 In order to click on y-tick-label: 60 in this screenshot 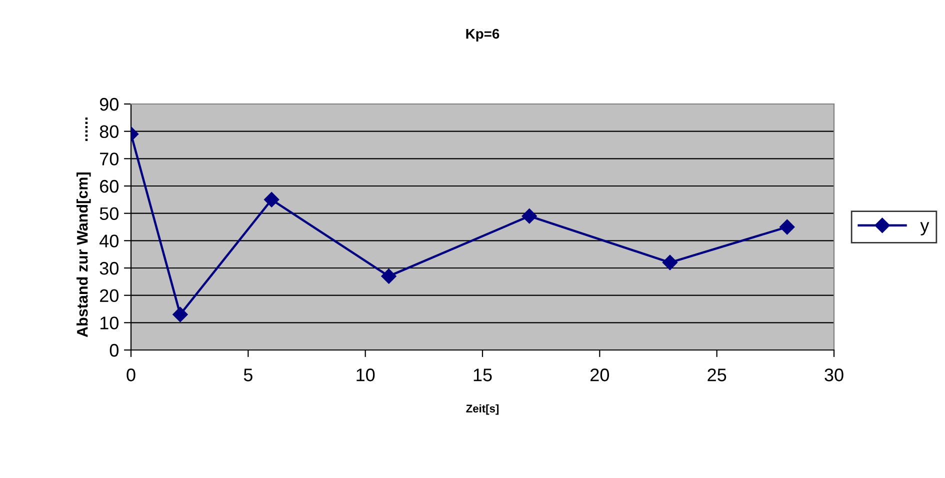, I will do `click(109, 186)`.